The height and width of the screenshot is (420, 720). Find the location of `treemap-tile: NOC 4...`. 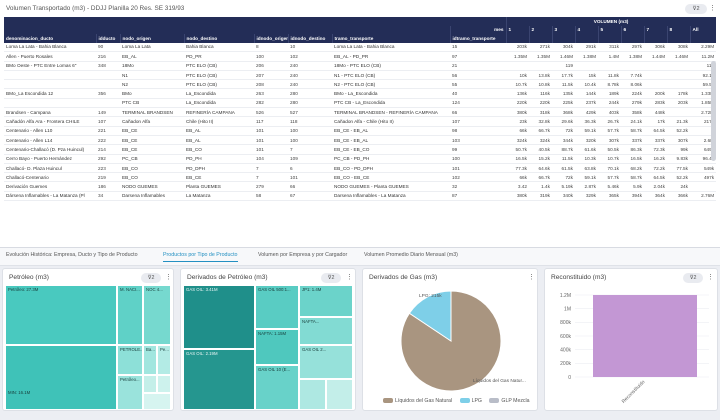

treemap-tile: NOC 4... is located at coordinates (157, 315).